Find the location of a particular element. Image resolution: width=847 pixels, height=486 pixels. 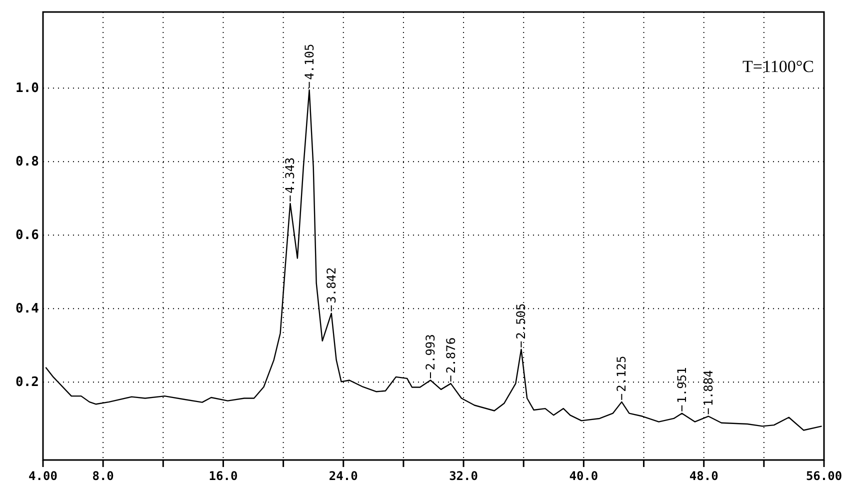

y-tick-label: 0.4 is located at coordinates (28, 309).